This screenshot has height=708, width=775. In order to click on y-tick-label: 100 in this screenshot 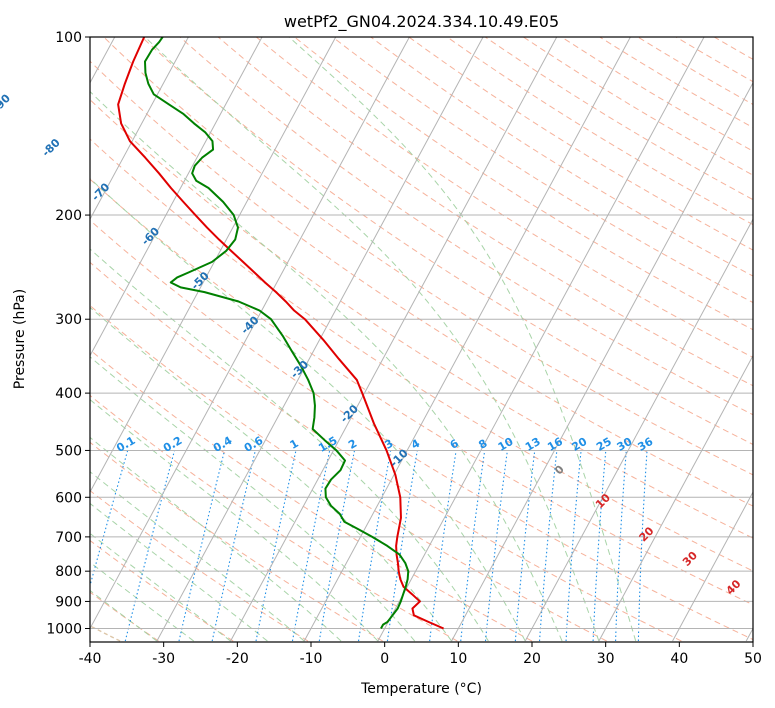, I will do `click(68, 38)`.